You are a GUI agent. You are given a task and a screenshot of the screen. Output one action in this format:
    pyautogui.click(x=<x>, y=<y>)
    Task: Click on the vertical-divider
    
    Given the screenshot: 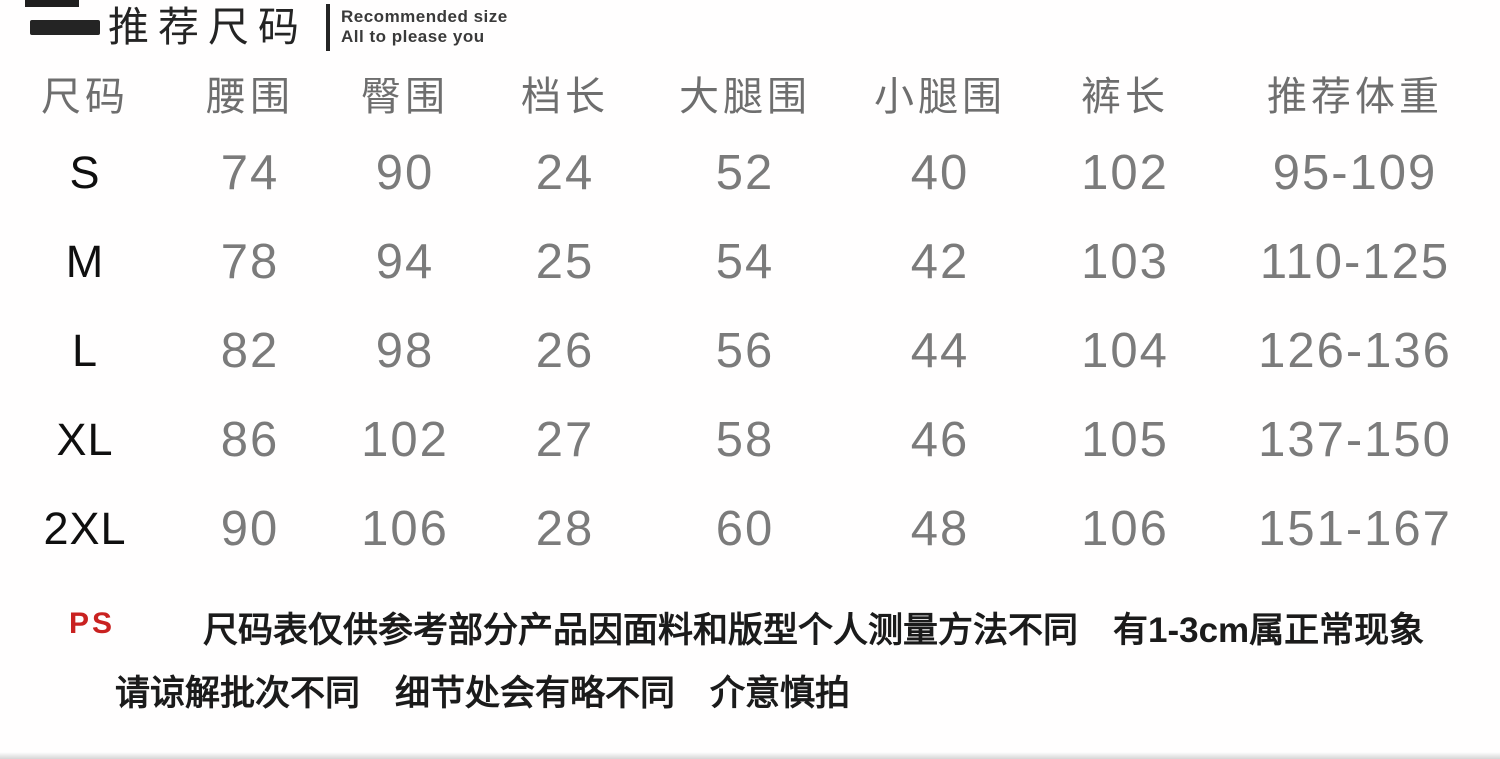 What is the action you would take?
    pyautogui.click(x=328, y=27)
    